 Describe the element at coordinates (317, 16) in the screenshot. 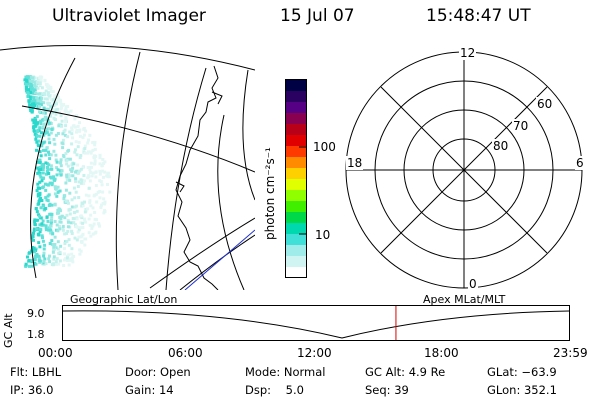

I see `date-label: 15 Jul 07` at that location.